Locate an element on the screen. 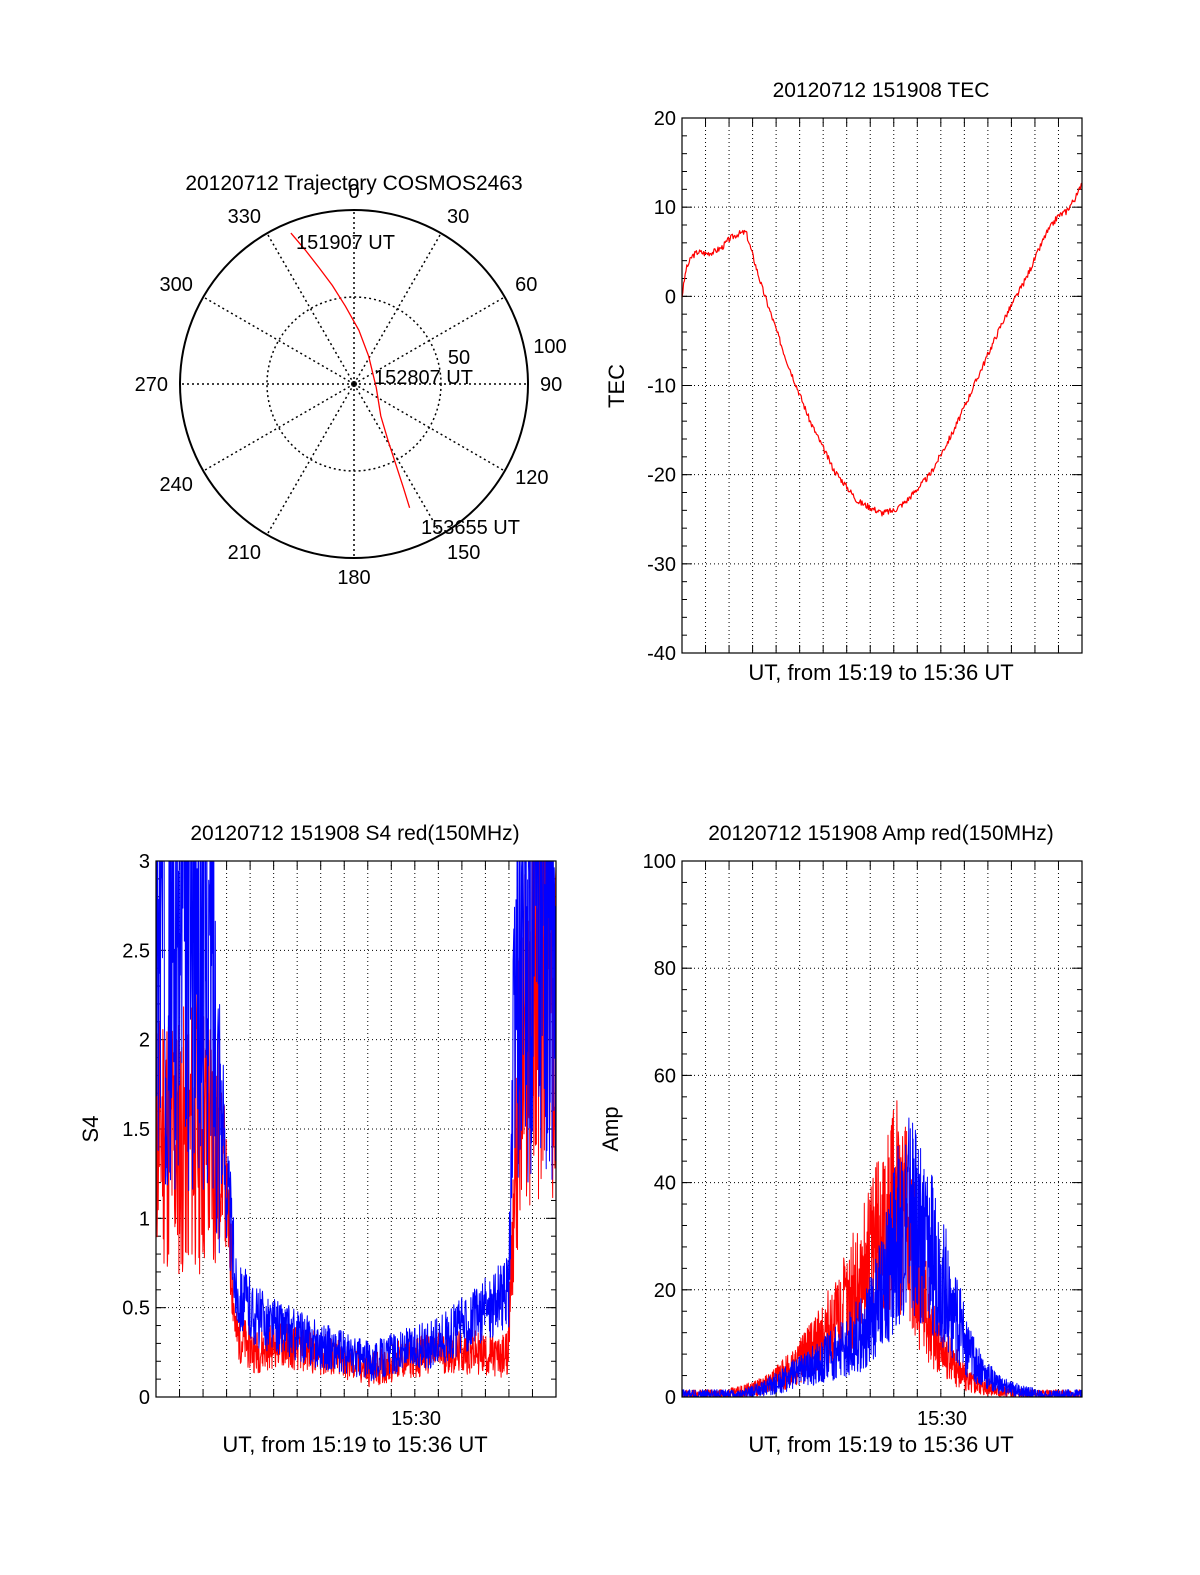 The image size is (1200, 1575). polar-angle-label: 210 is located at coordinates (244, 553).